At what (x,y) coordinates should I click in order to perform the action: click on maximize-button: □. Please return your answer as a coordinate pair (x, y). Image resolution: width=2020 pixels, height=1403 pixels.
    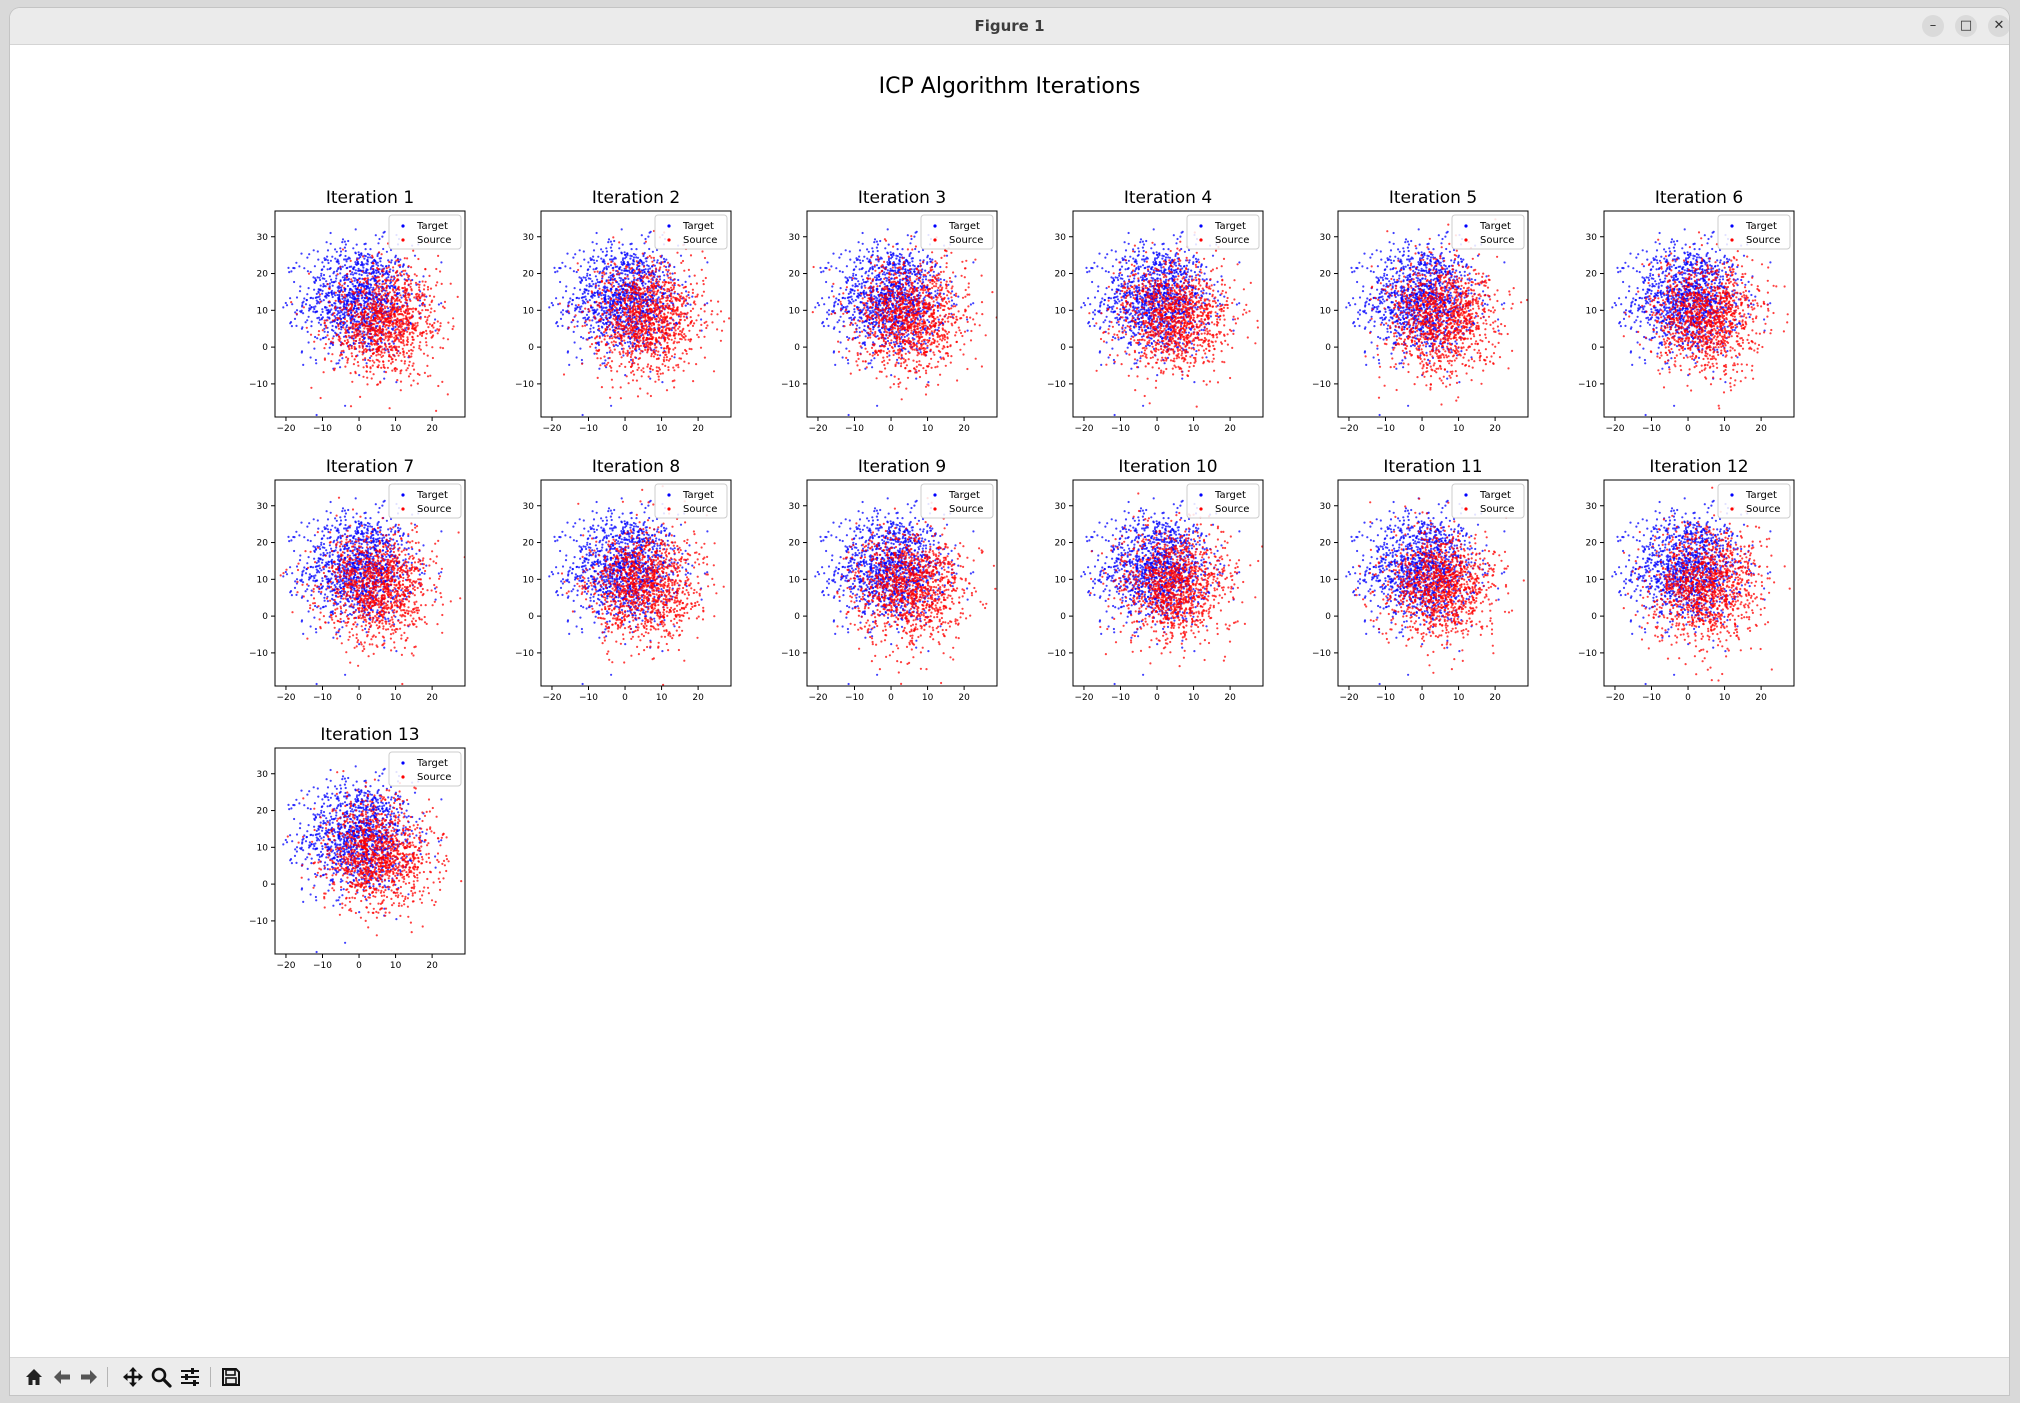
    Looking at the image, I should click on (1966, 26).